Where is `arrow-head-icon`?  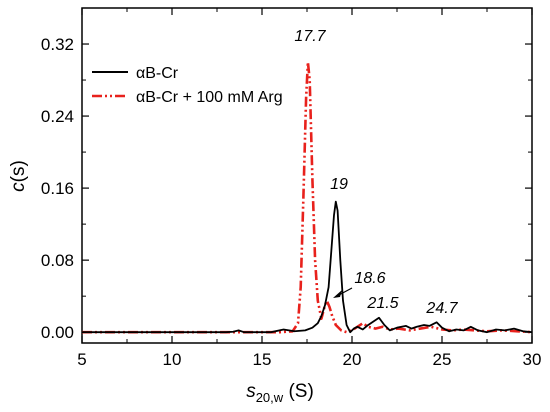 arrow-head-icon is located at coordinates (337, 294).